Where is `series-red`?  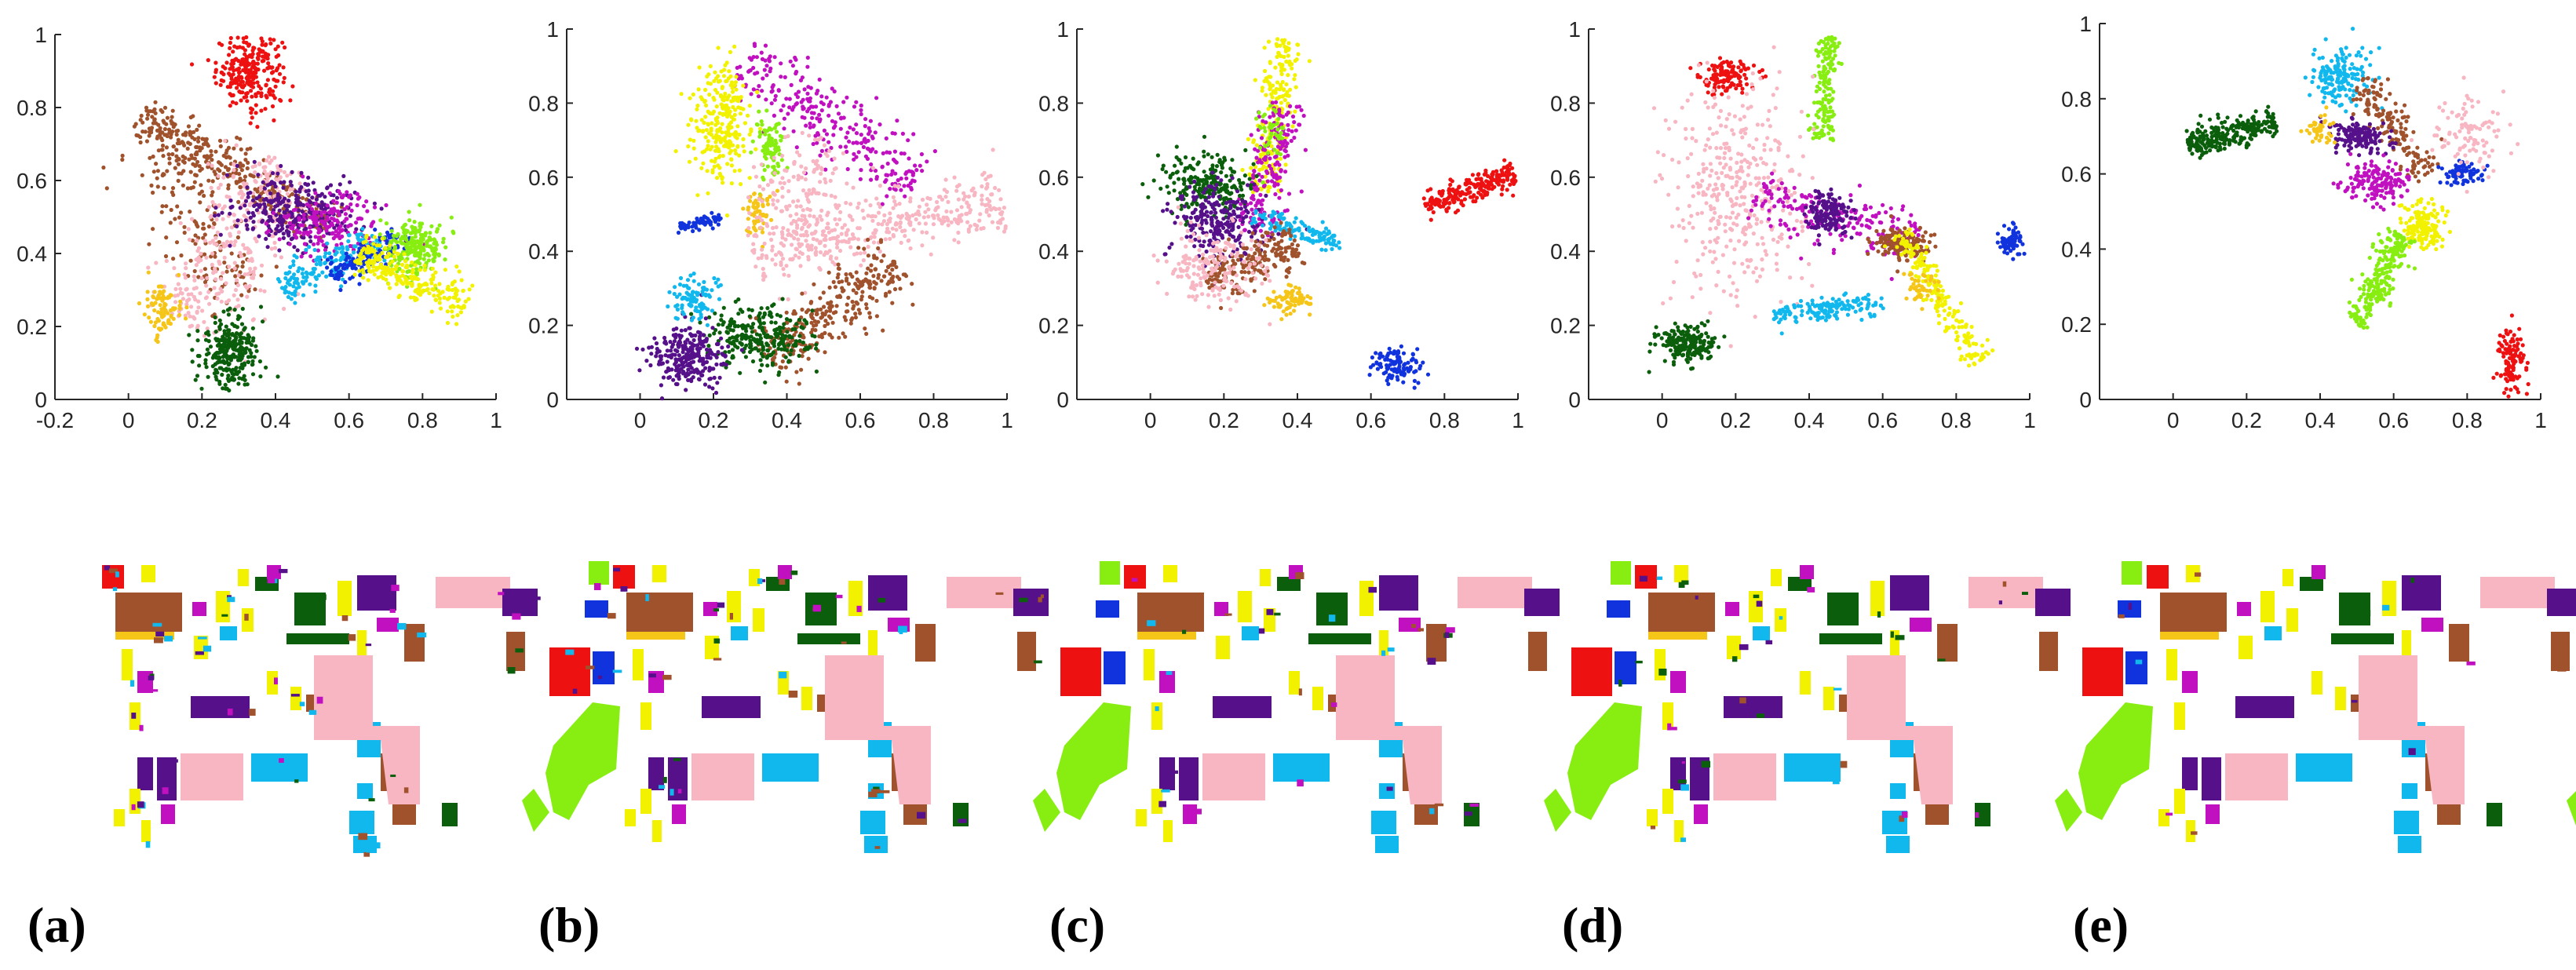 series-red is located at coordinates (242, 82).